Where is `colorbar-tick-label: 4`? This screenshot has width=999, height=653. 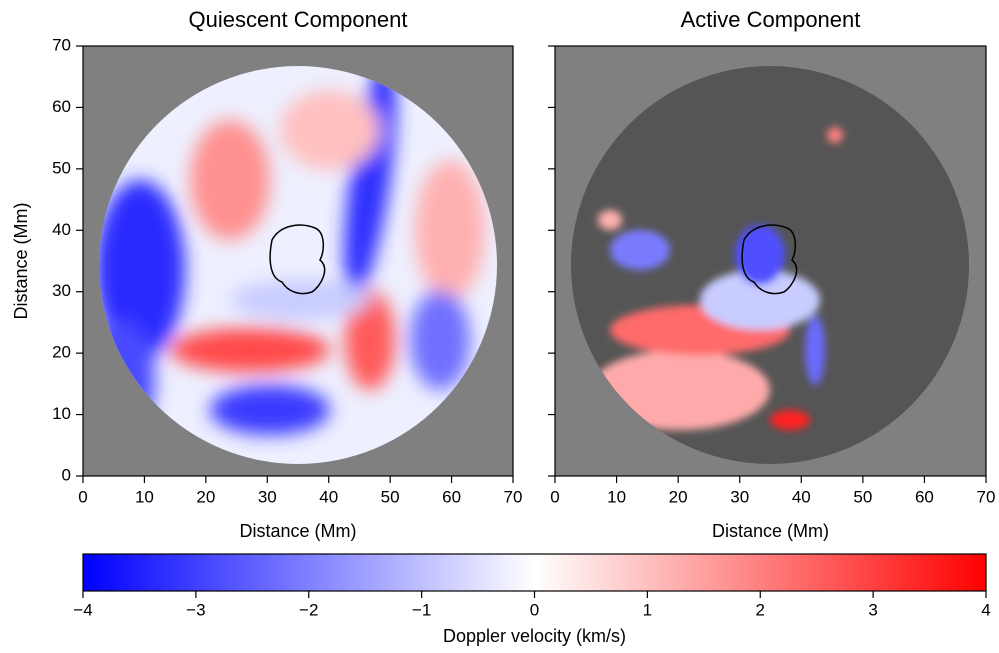 colorbar-tick-label: 4 is located at coordinates (985, 609).